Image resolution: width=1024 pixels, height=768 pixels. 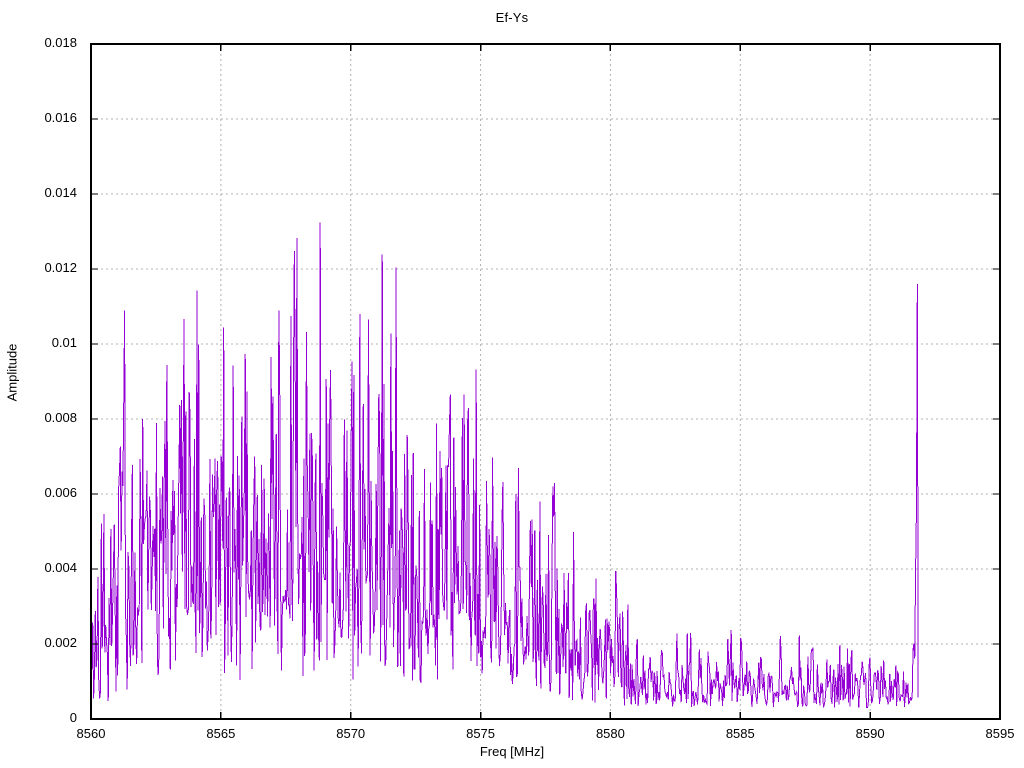 What do you see at coordinates (60, 492) in the screenshot?
I see `y-tick-label: 0.006` at bounding box center [60, 492].